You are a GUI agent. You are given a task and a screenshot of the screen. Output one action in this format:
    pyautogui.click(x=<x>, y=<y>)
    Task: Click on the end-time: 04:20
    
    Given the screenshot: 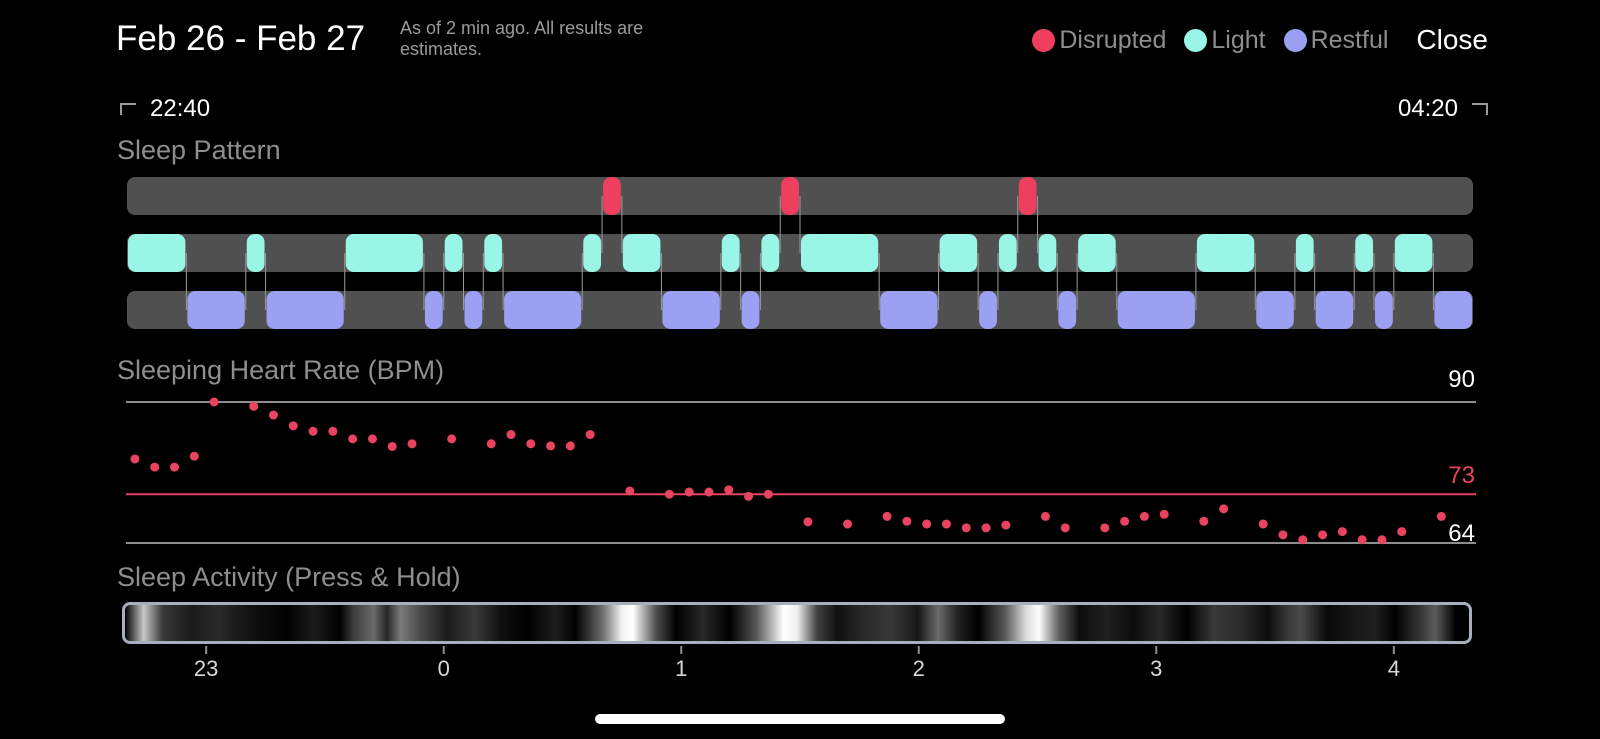 What is the action you would take?
    pyautogui.click(x=1443, y=109)
    